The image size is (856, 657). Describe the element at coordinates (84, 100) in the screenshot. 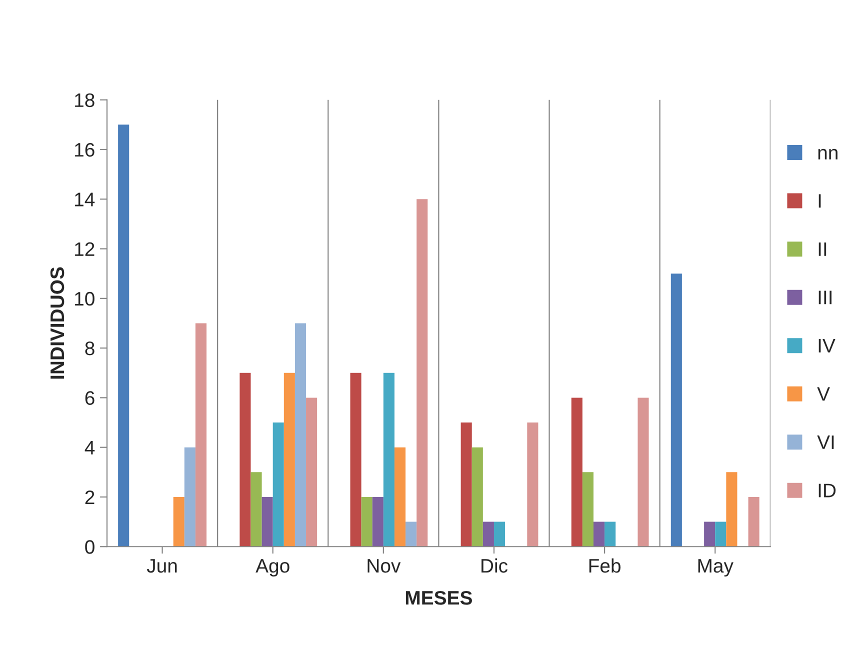

I see `y-tick-label: 18` at that location.